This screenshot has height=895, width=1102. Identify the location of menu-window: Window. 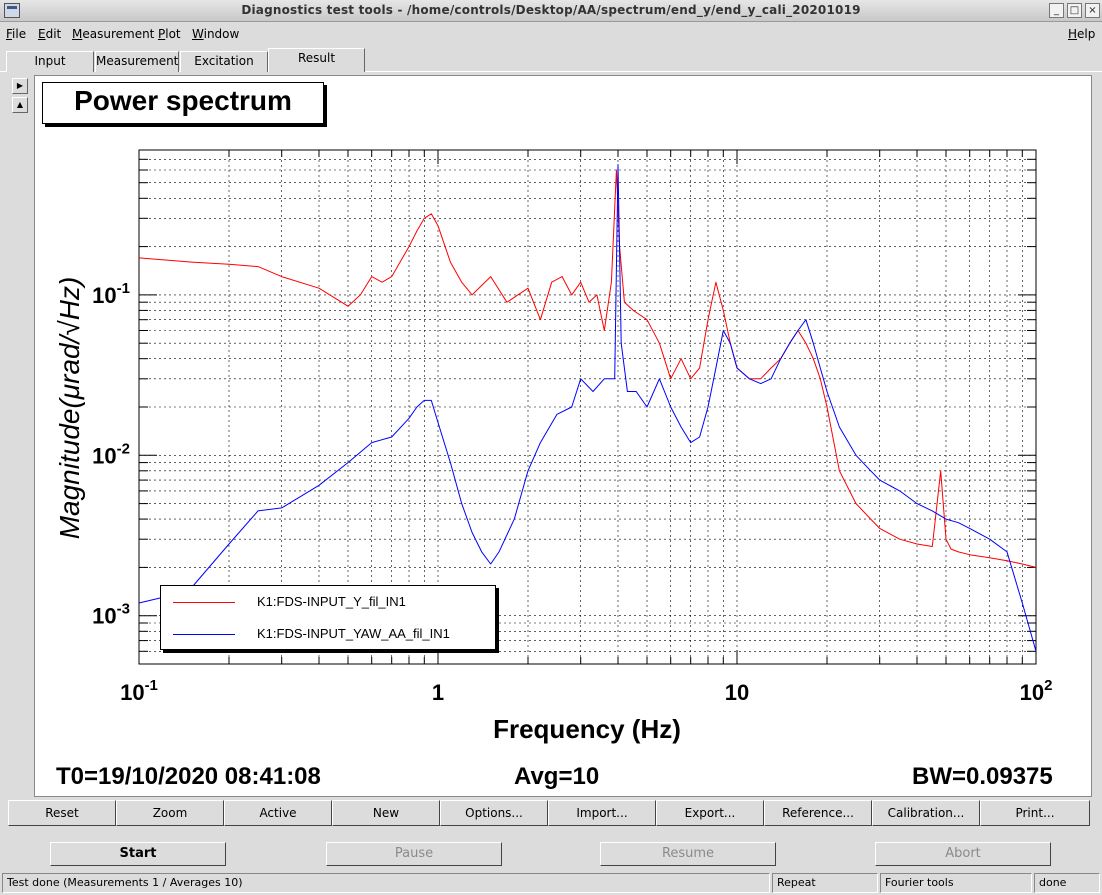
(216, 34).